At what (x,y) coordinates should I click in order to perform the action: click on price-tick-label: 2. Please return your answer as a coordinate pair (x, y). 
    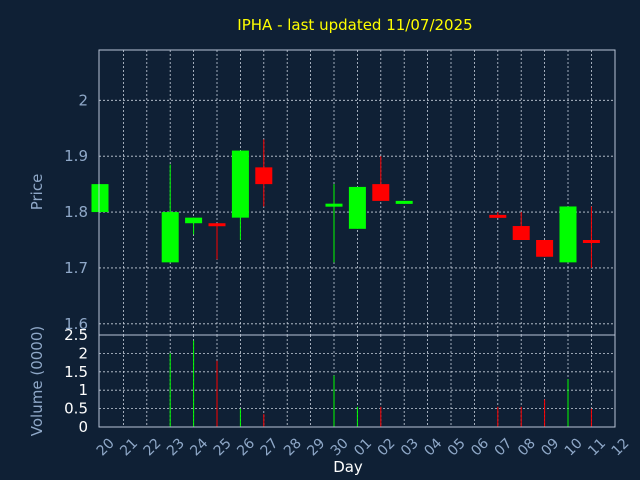
    Looking at the image, I should click on (83, 100).